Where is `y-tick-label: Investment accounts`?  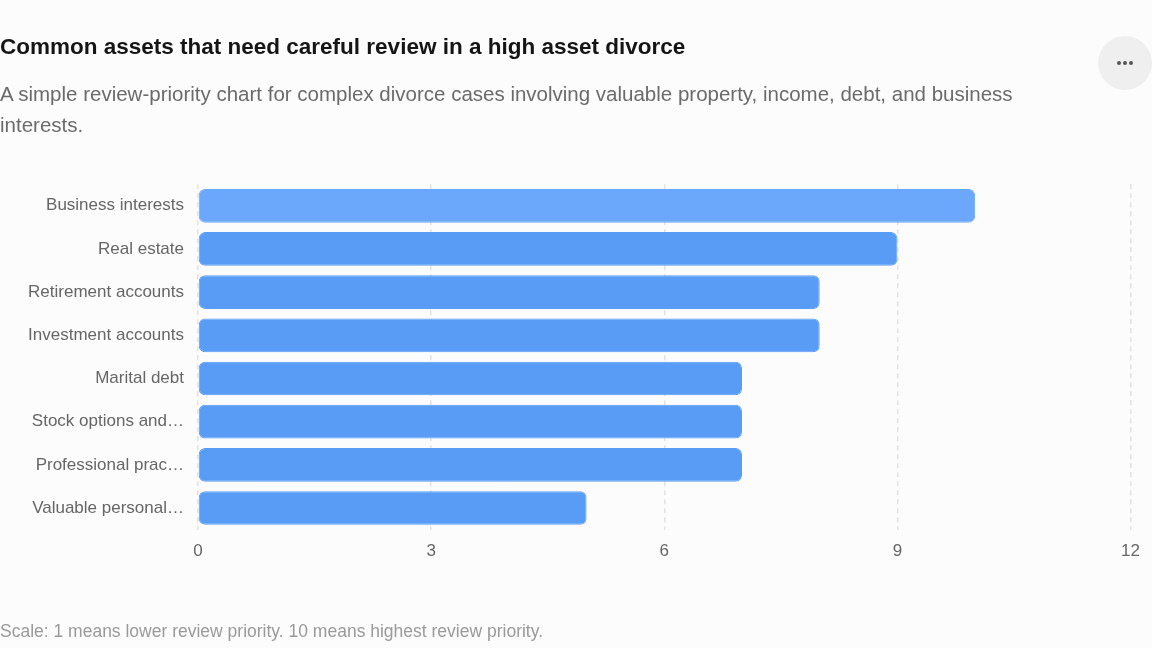
y-tick-label: Investment accounts is located at coordinates (106, 334).